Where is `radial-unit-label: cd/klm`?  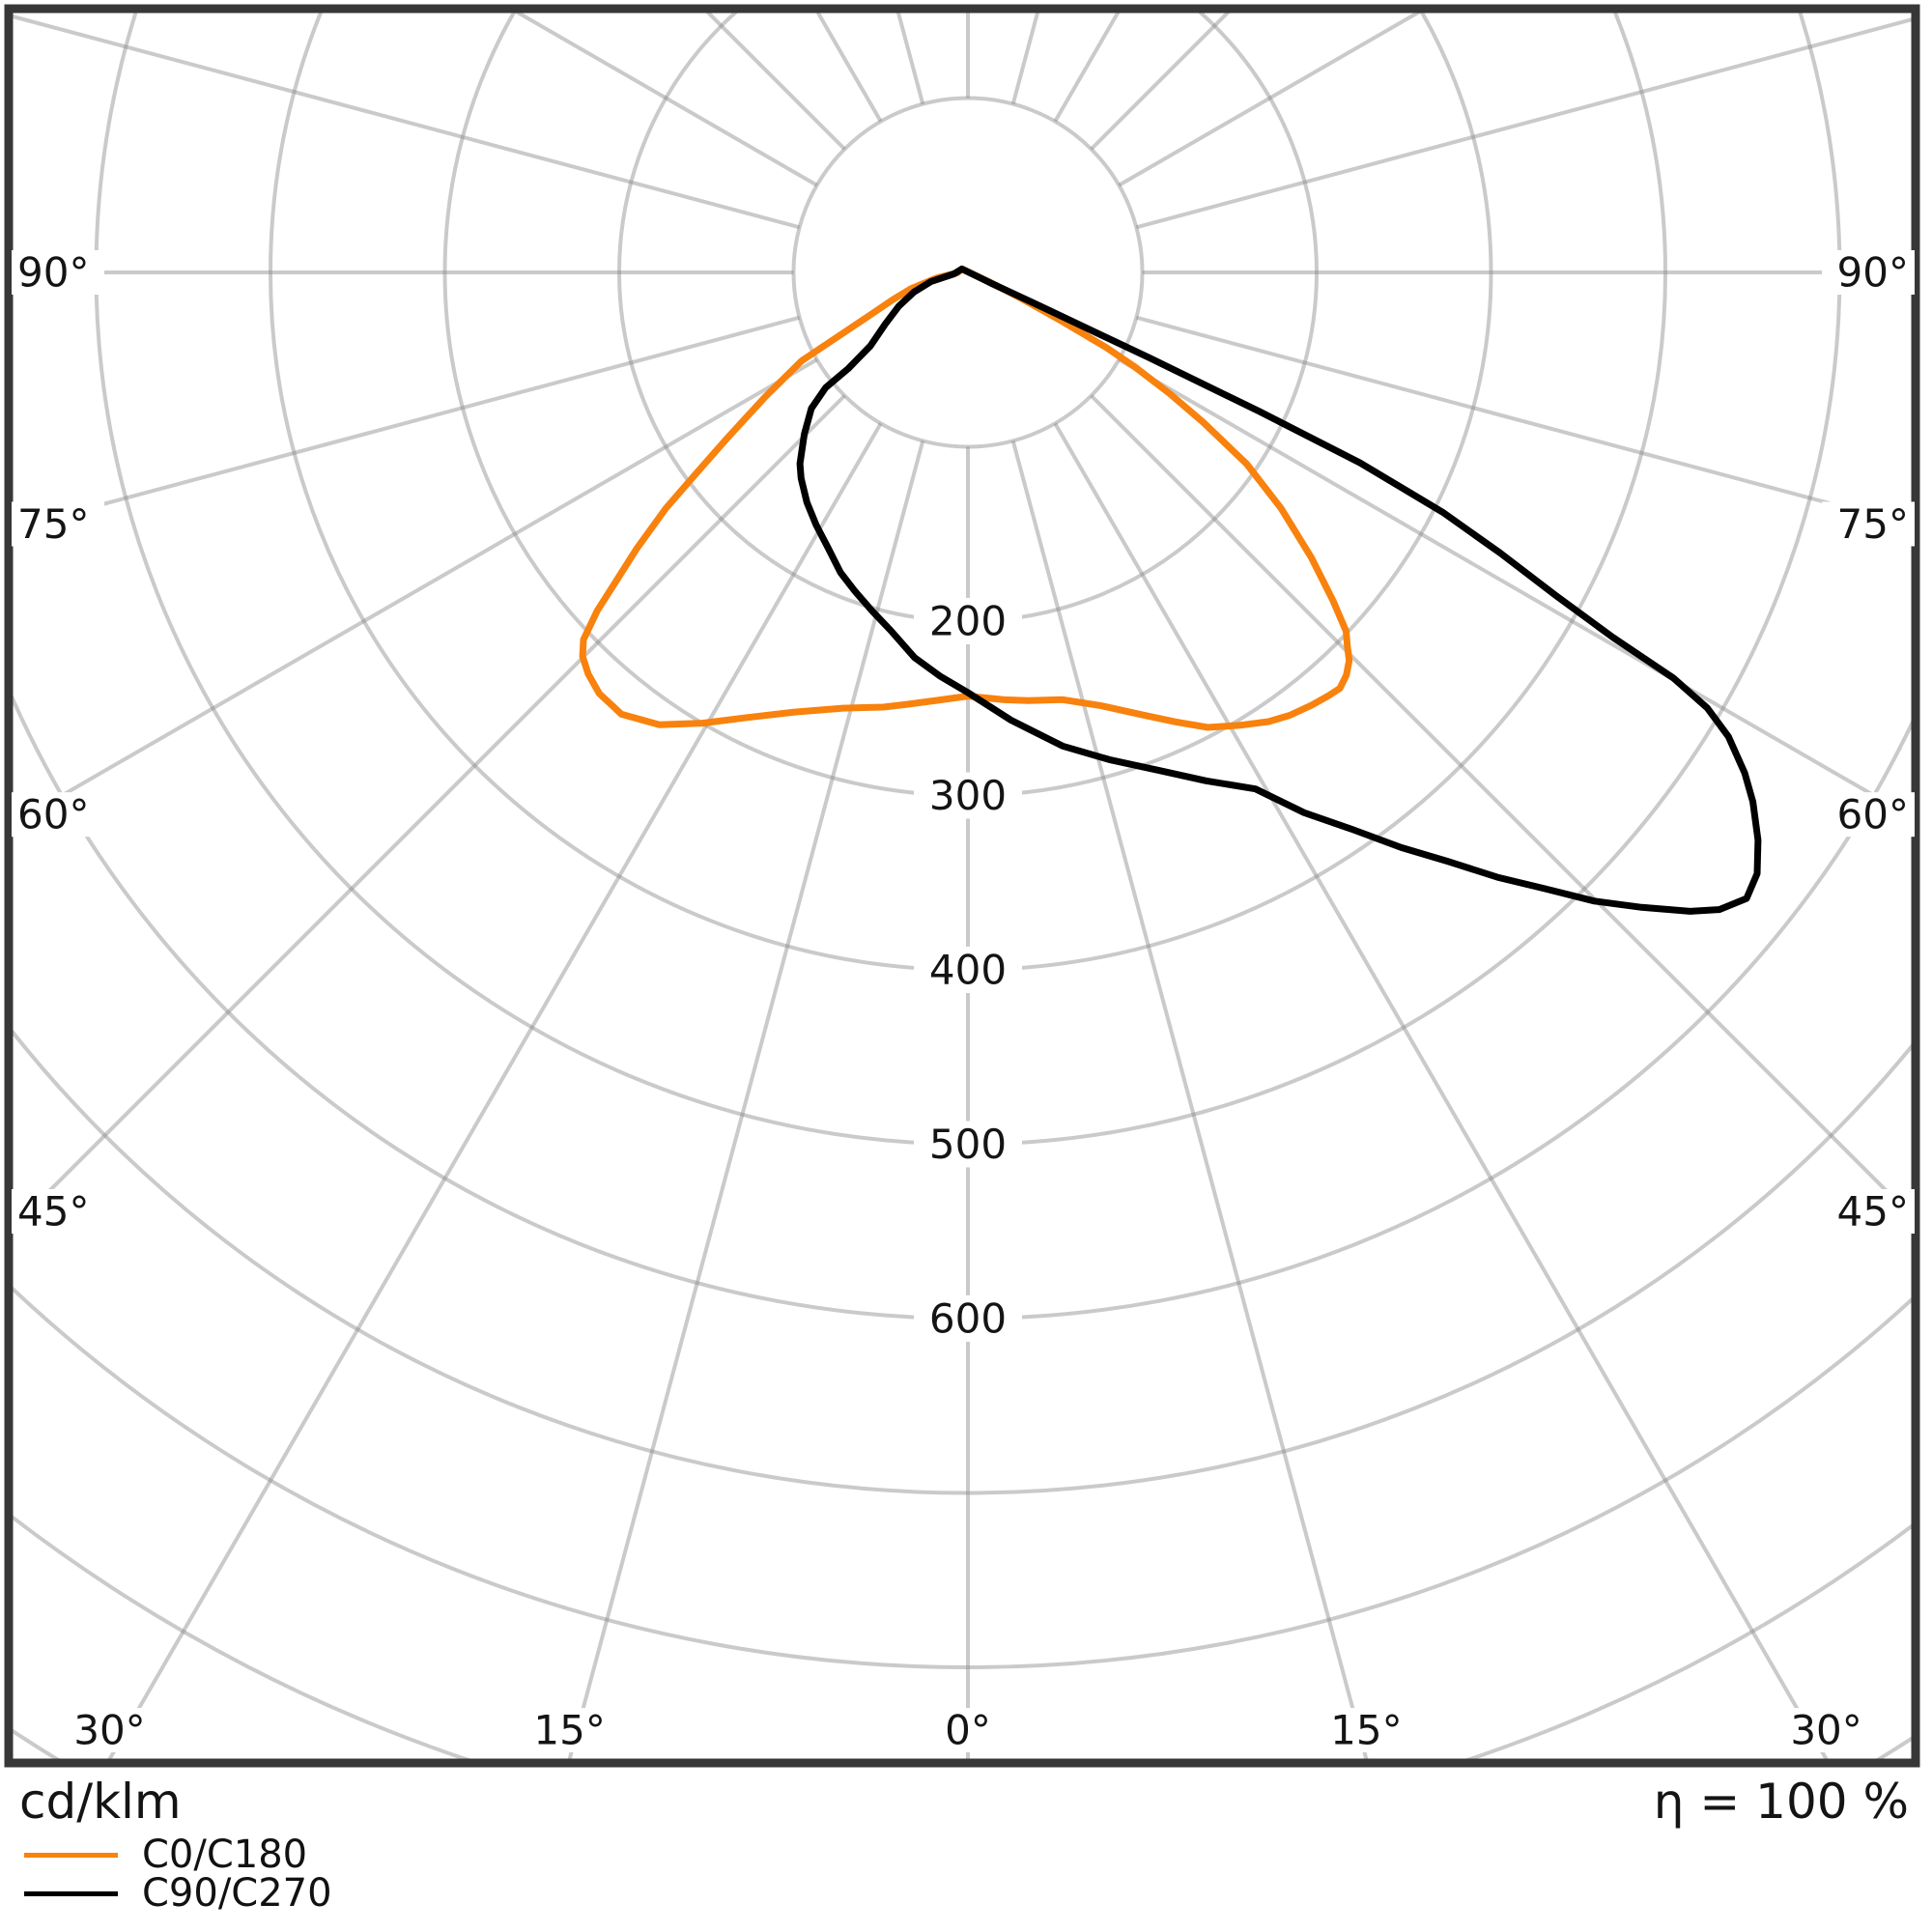 radial-unit-label: cd/klm is located at coordinates (100, 1802).